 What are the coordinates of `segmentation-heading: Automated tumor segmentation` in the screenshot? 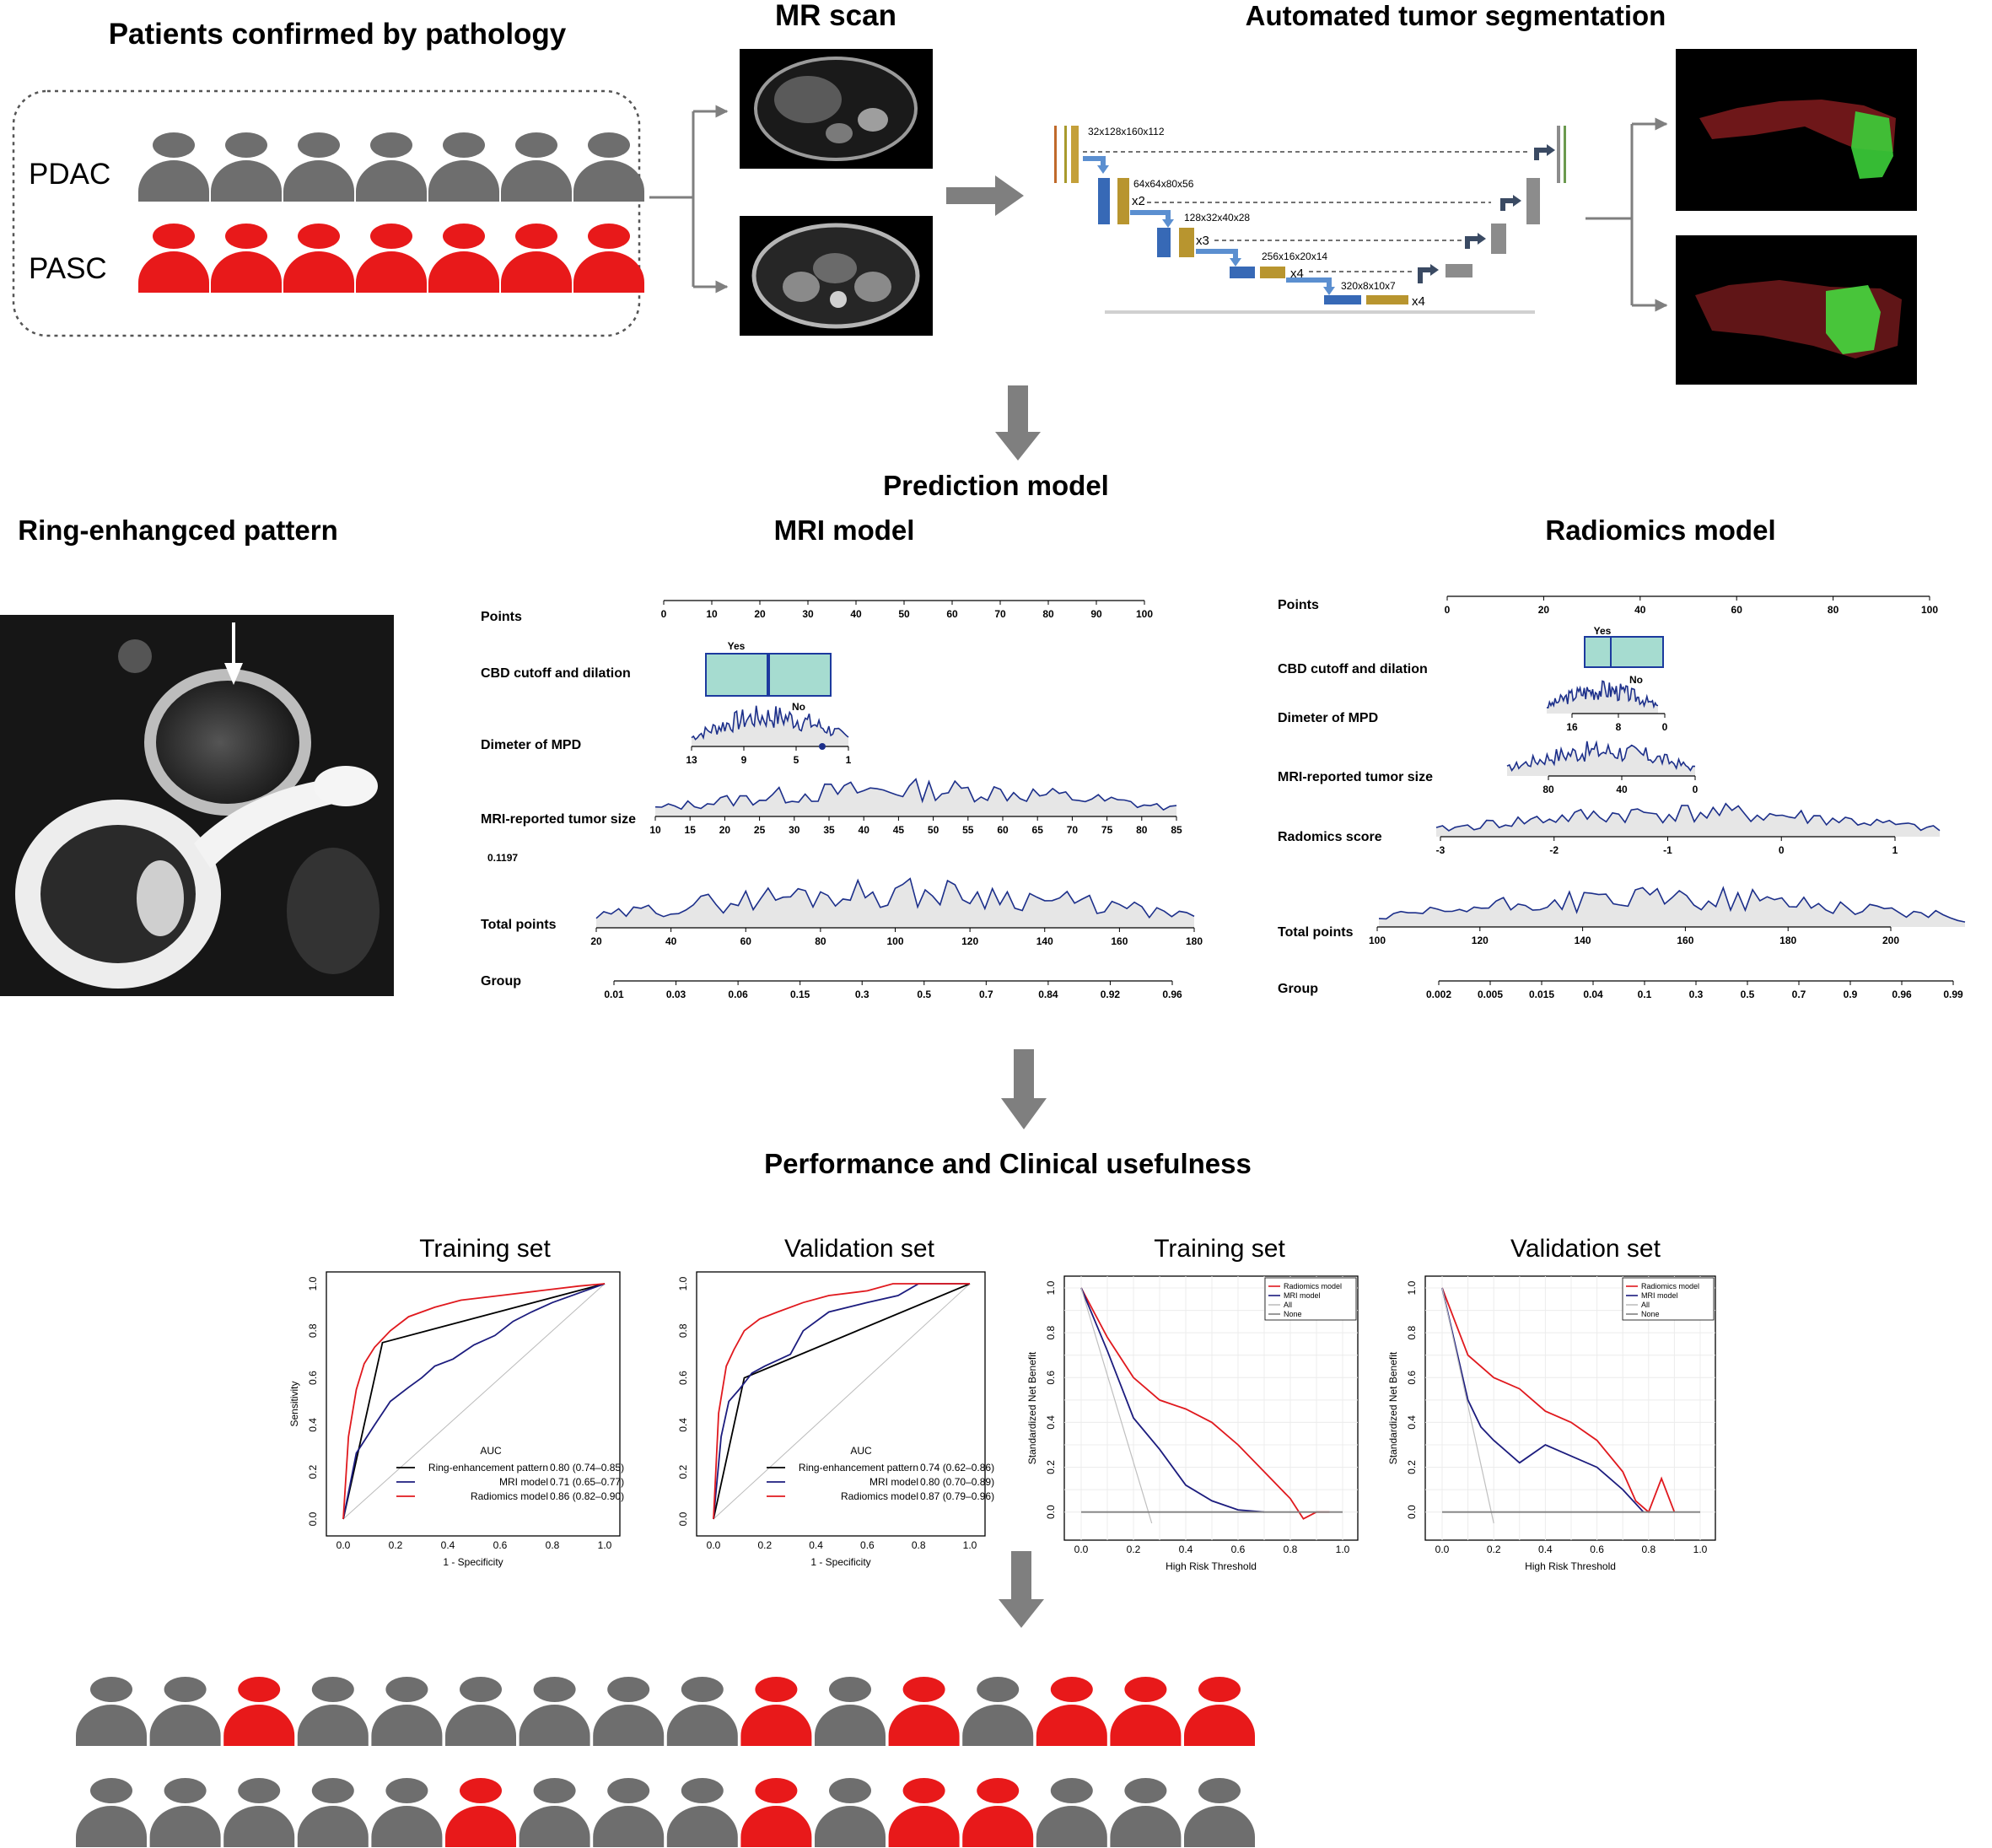 It's located at (1456, 15).